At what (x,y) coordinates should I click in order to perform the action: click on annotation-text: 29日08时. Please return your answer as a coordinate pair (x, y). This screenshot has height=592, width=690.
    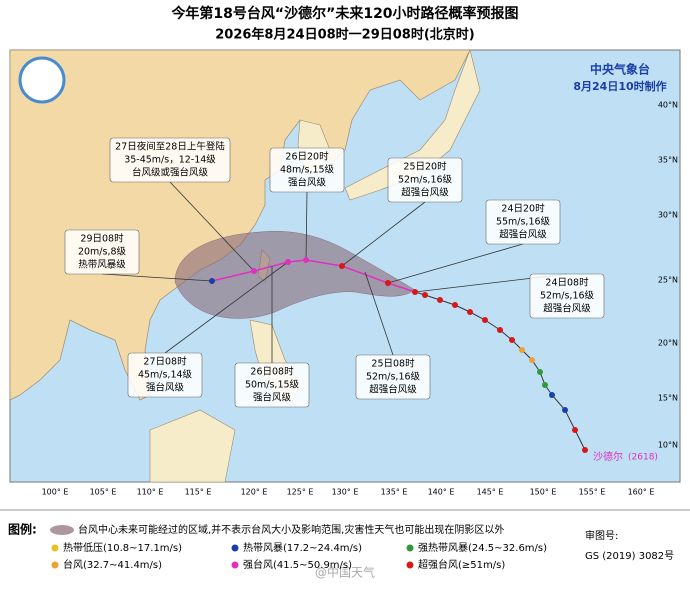
    Looking at the image, I should click on (102, 239).